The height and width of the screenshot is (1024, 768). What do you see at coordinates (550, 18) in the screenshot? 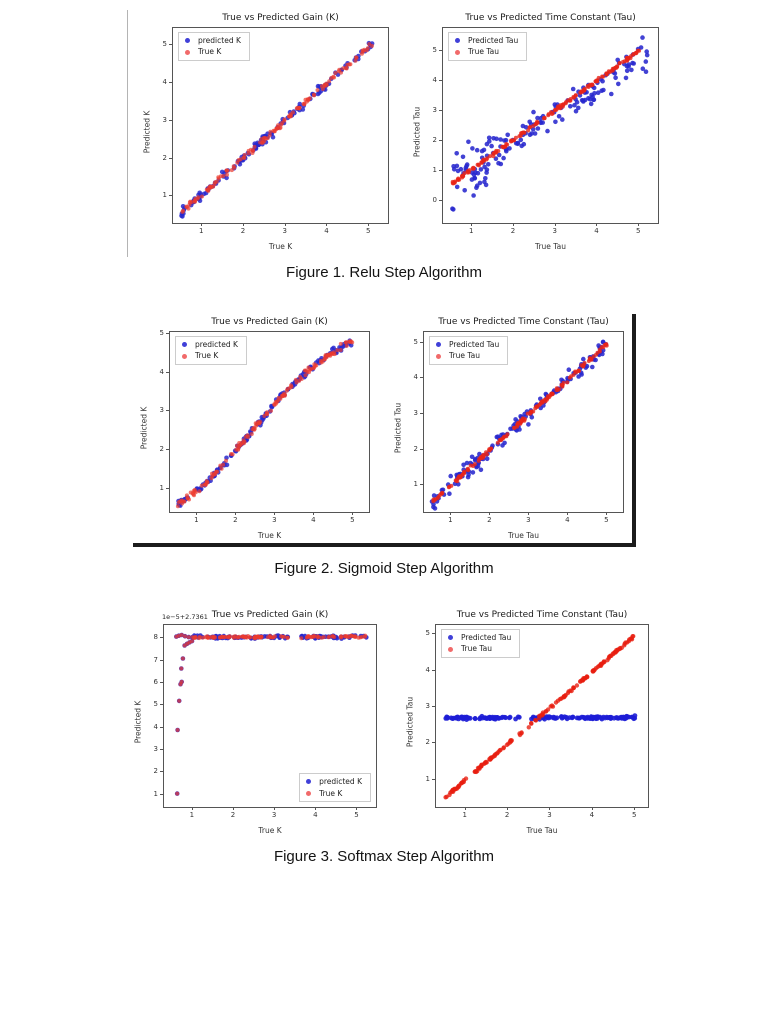
I see `plot-title: True vs Predicted Time Constant (Tau)` at bounding box center [550, 18].